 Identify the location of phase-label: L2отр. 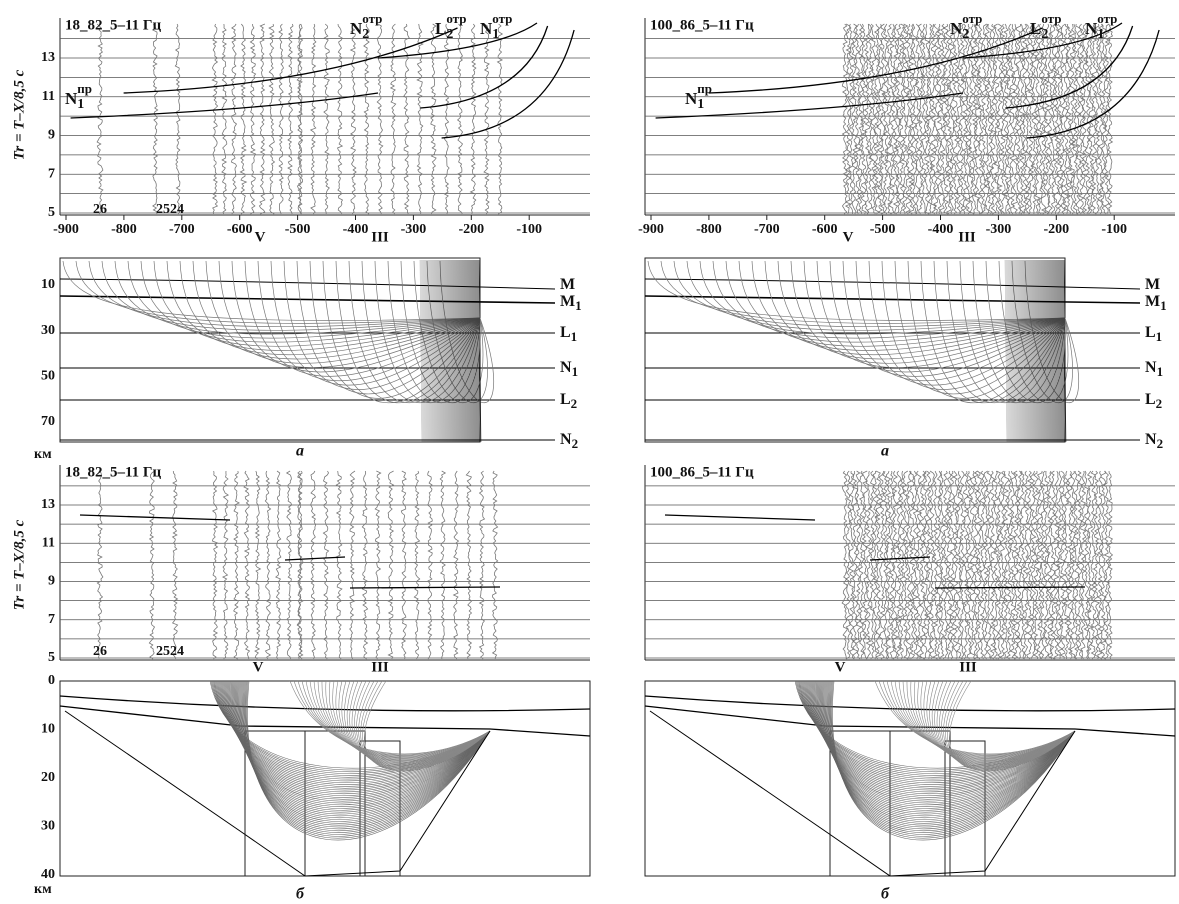
(1045, 26).